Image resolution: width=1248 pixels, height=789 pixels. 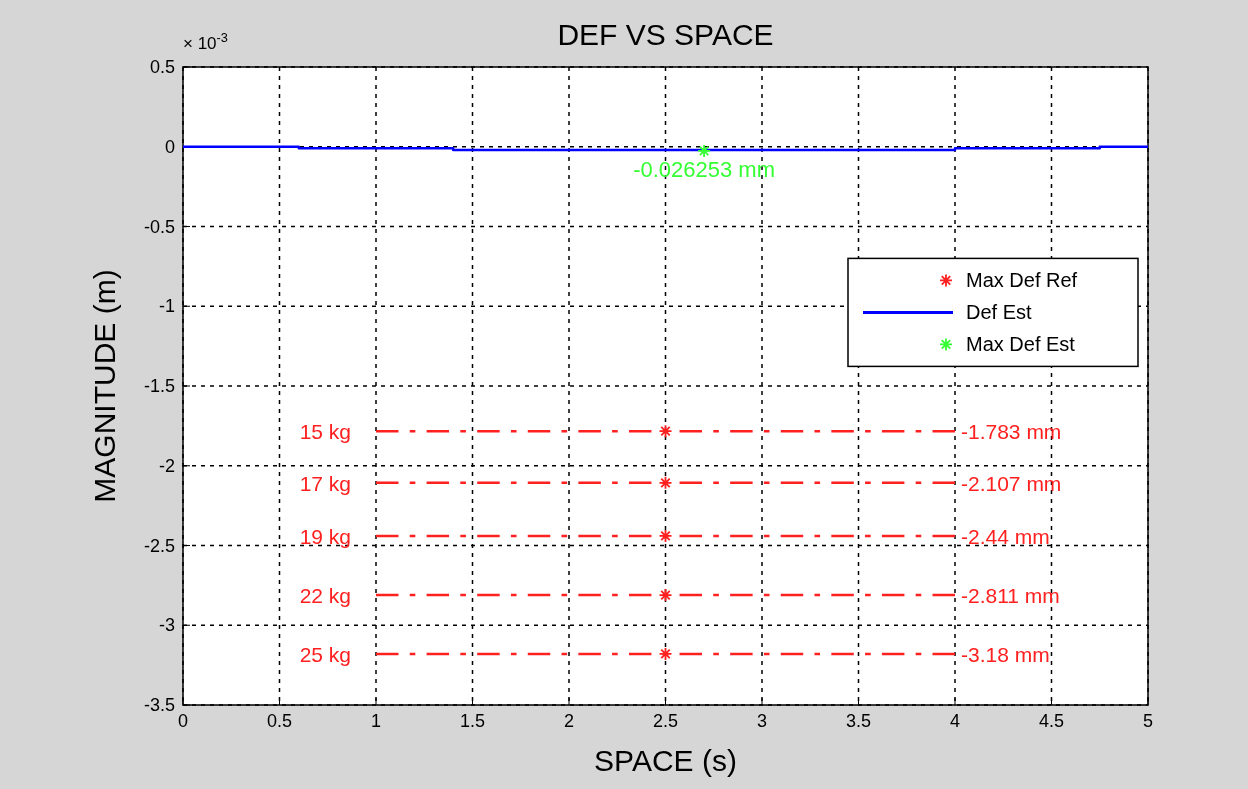 What do you see at coordinates (1011, 483) in the screenshot?
I see `annotation: -2.107 mm` at bounding box center [1011, 483].